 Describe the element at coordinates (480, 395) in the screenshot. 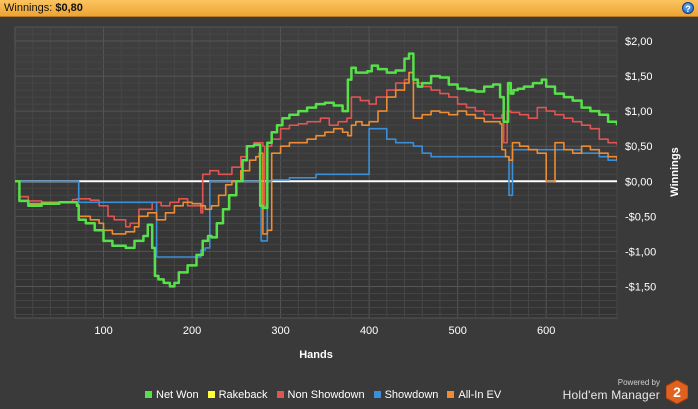

I see `legend-label: All-In EV` at that location.